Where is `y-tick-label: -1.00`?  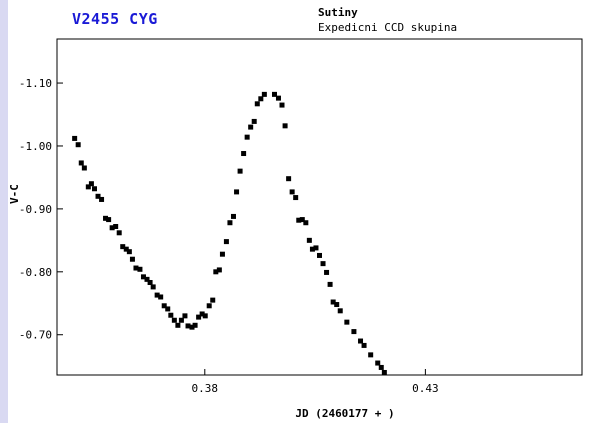 y-tick-label: -1.00 is located at coordinates (35, 146).